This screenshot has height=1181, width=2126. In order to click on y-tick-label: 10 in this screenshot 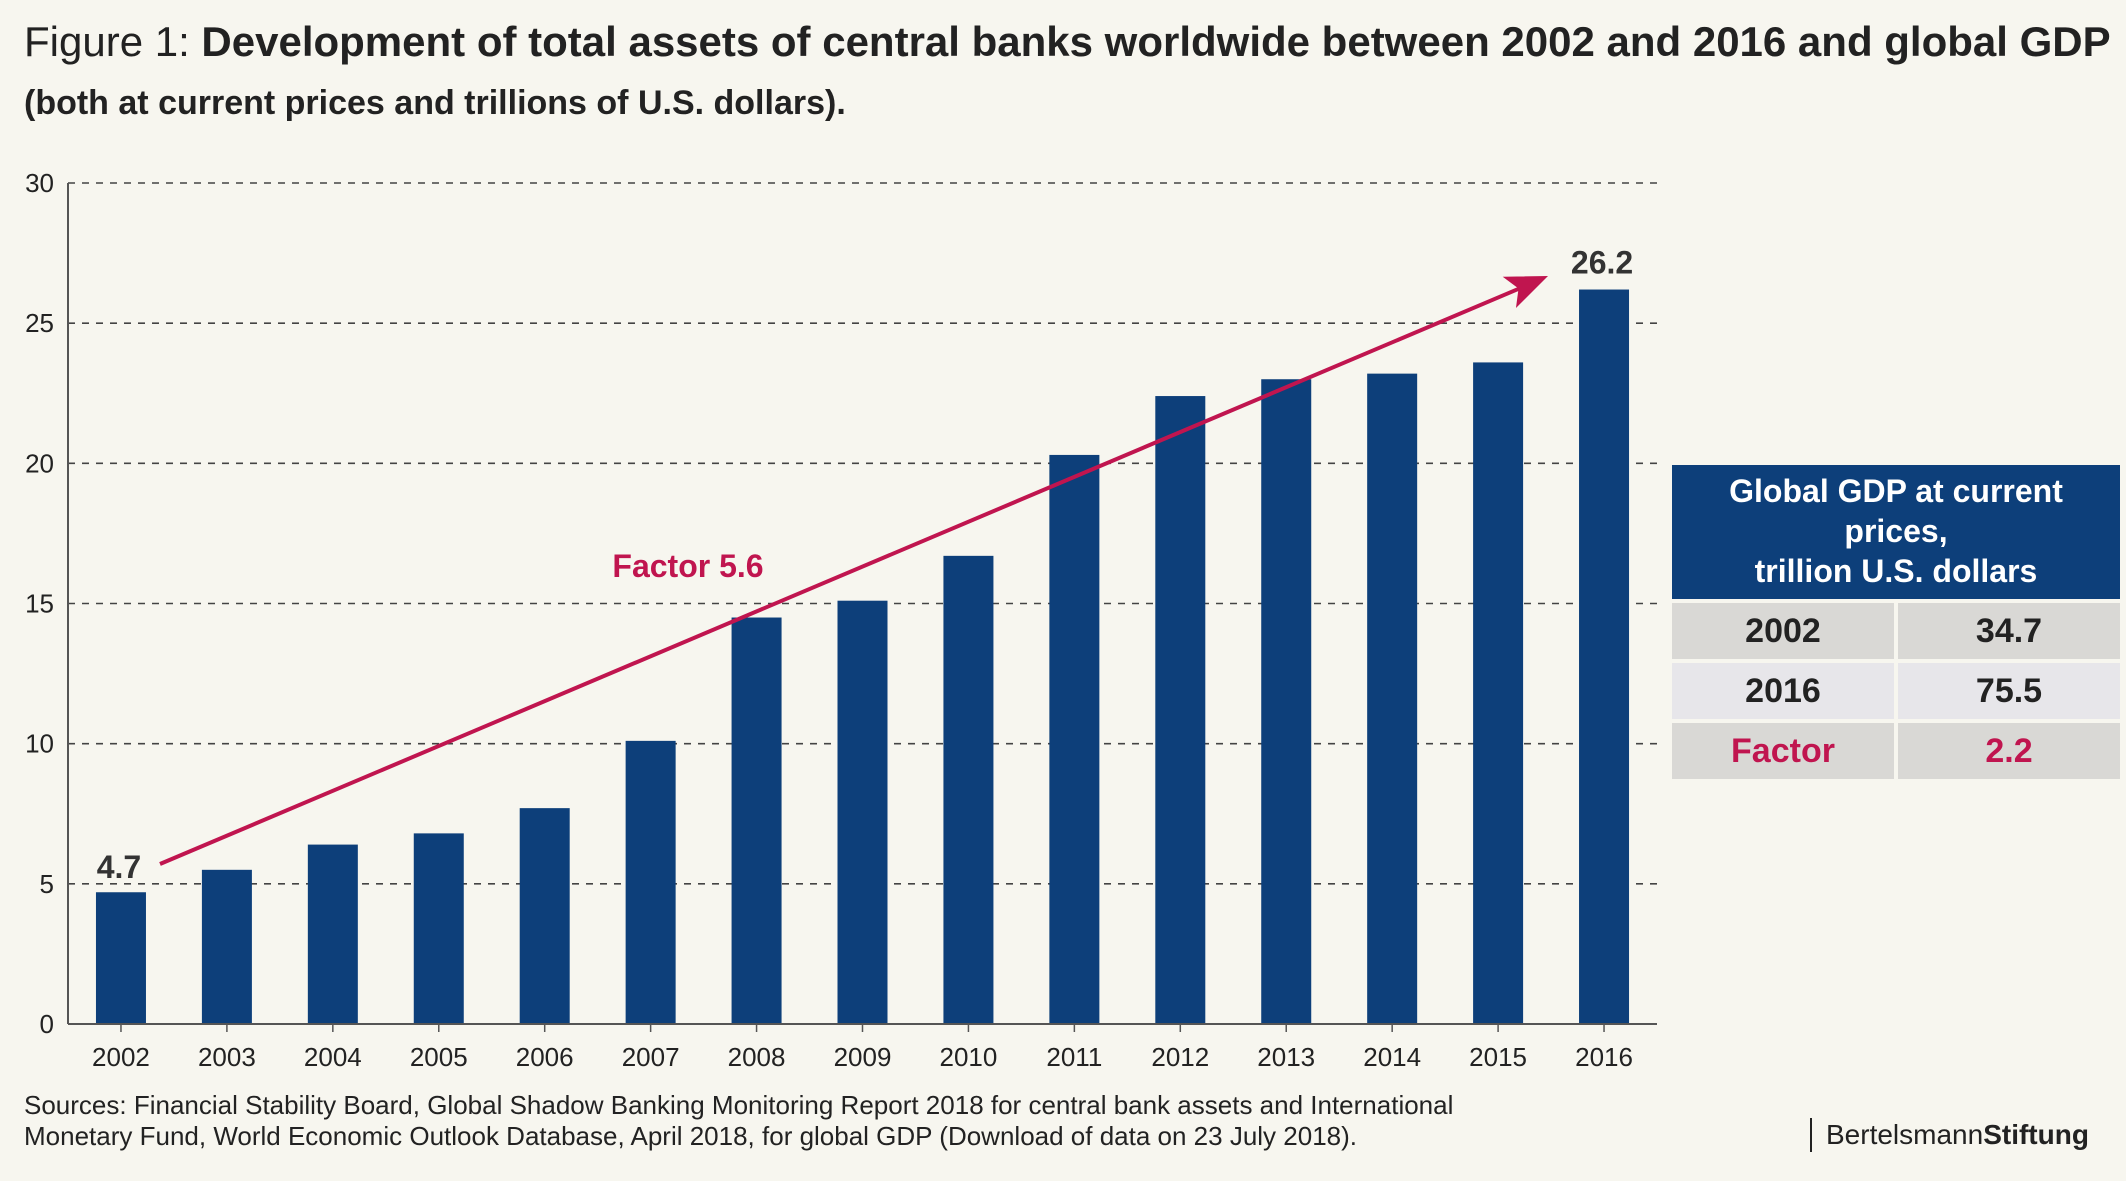, I will do `click(39, 744)`.